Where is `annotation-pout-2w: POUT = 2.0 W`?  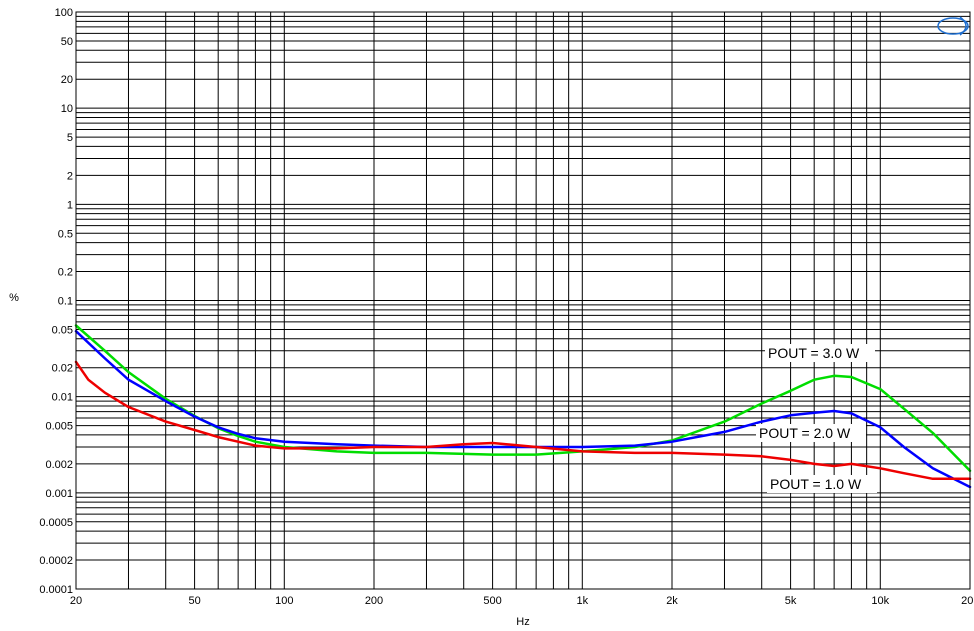
annotation-pout-2w: POUT = 2.0 W is located at coordinates (811, 433).